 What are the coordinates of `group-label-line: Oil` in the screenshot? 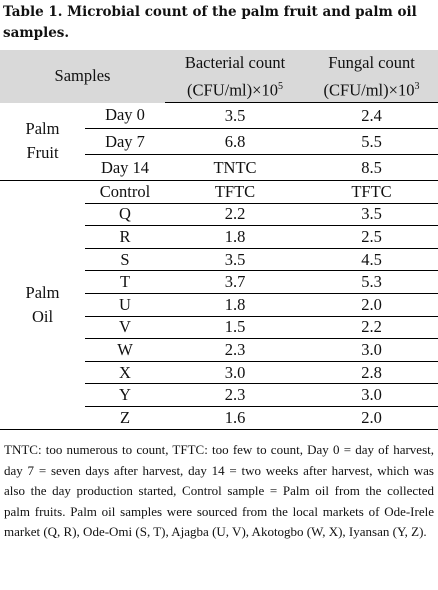 It's located at (42, 316).